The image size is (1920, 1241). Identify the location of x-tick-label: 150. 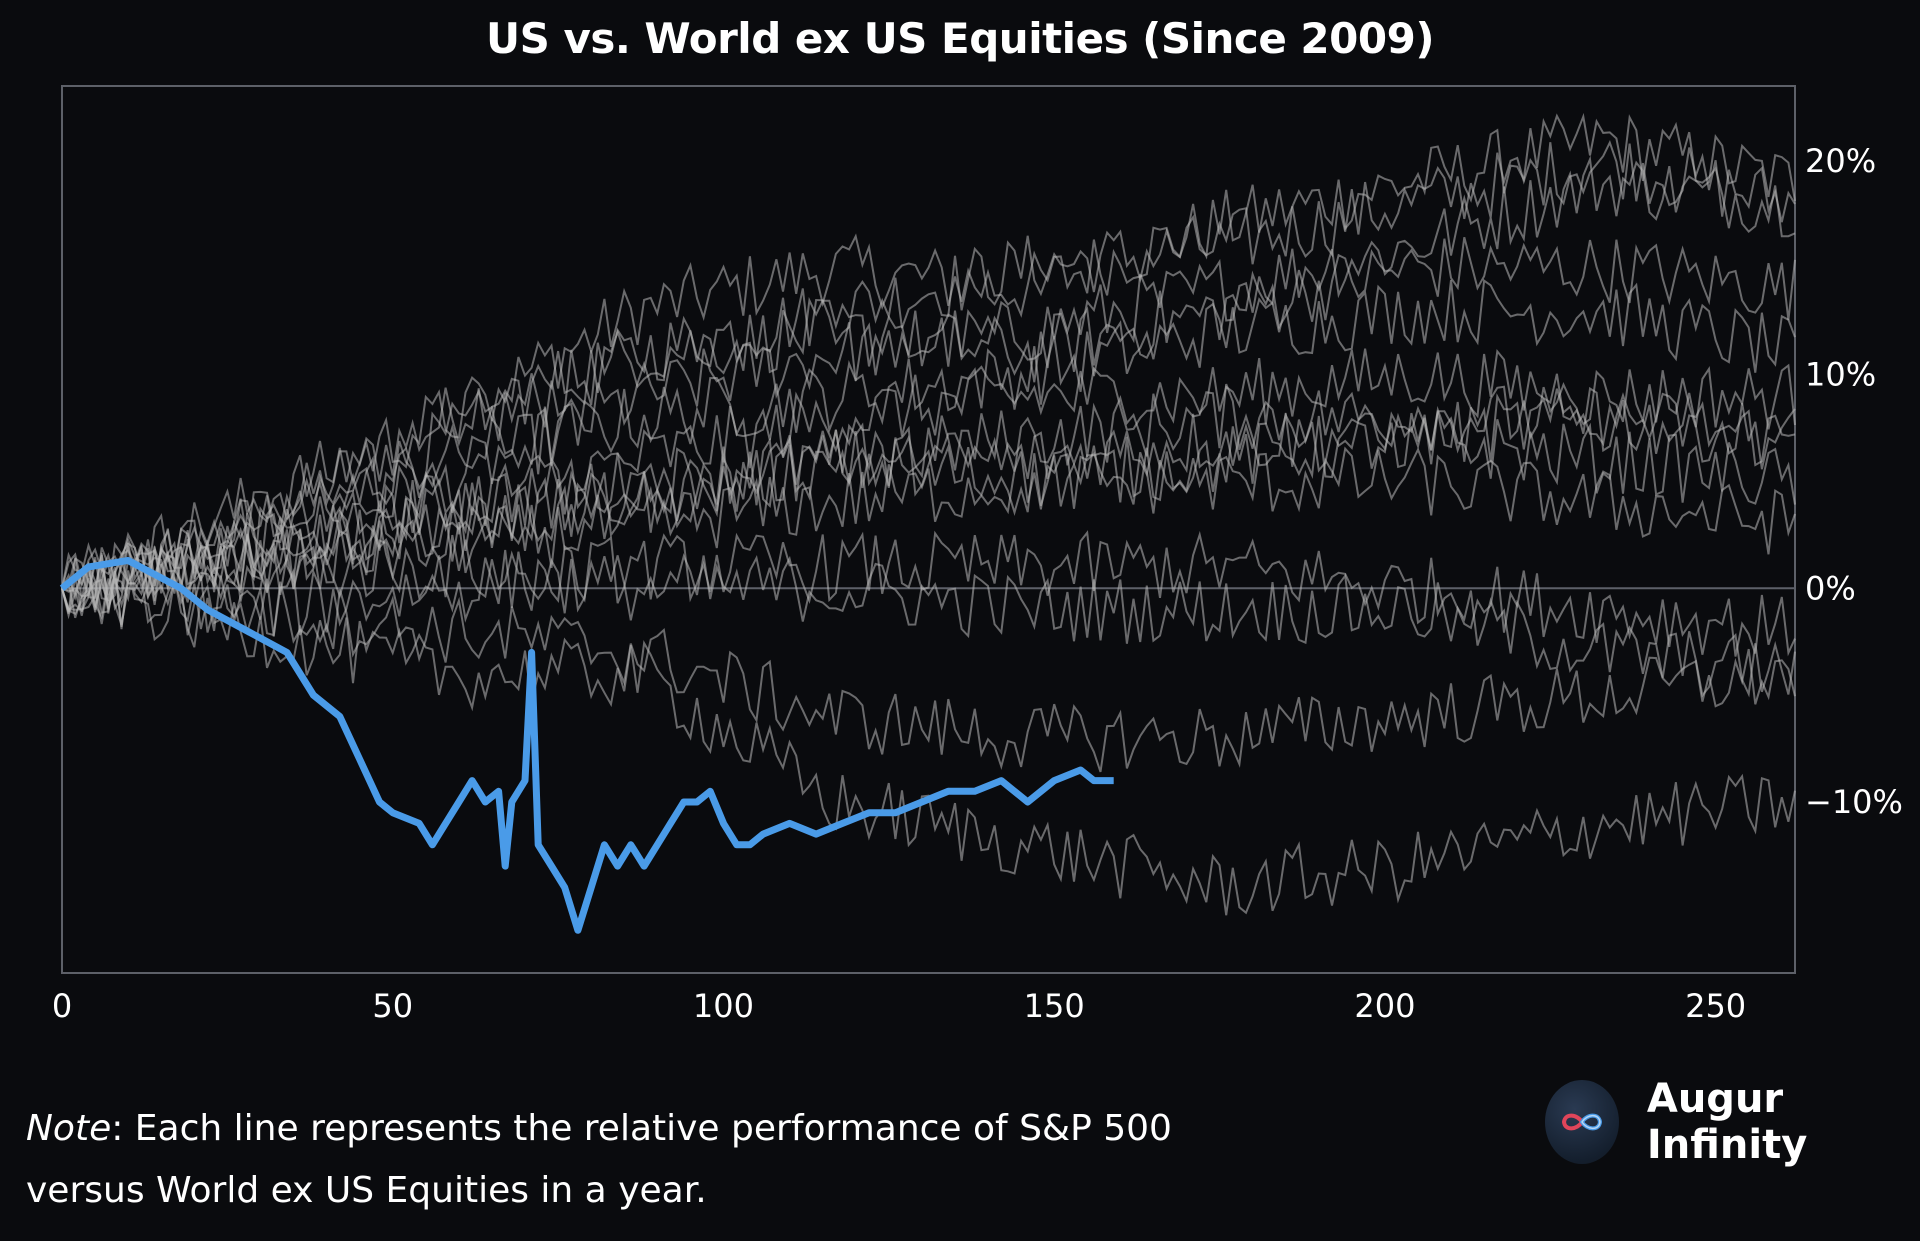
(1054, 1006).